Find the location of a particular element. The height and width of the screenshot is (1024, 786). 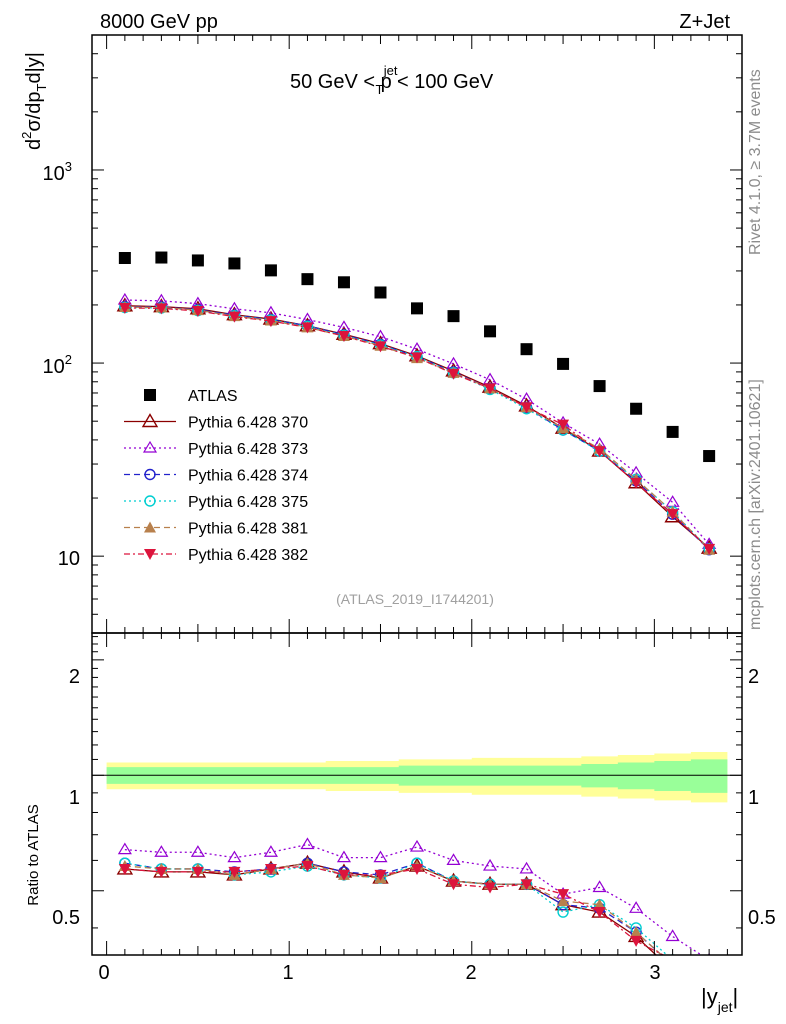

rivet-label: Rivet 4.1.0, ≥ 3.7M events is located at coordinates (755, 162).